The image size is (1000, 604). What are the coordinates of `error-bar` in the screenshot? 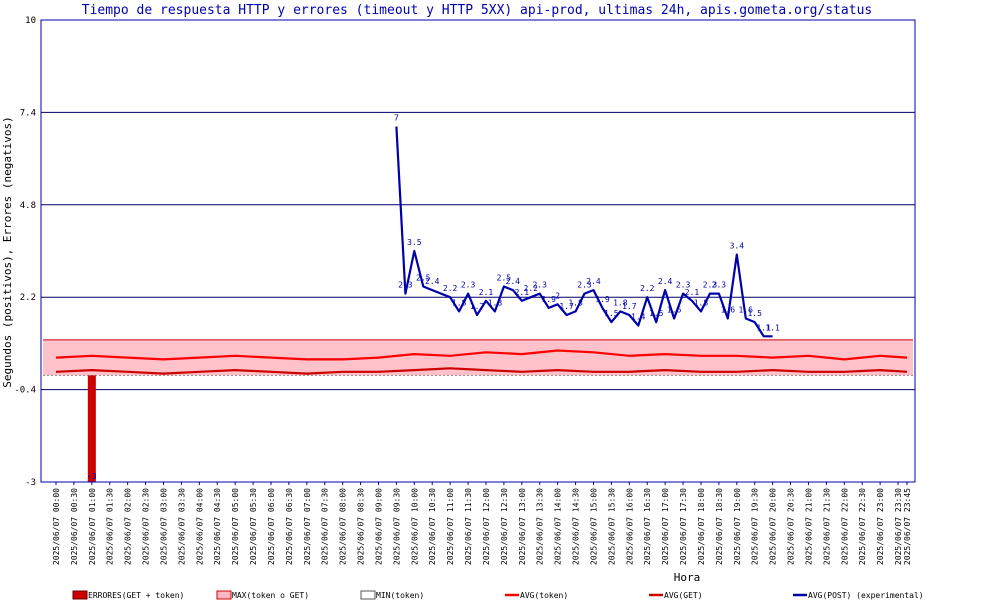 It's located at (91, 428).